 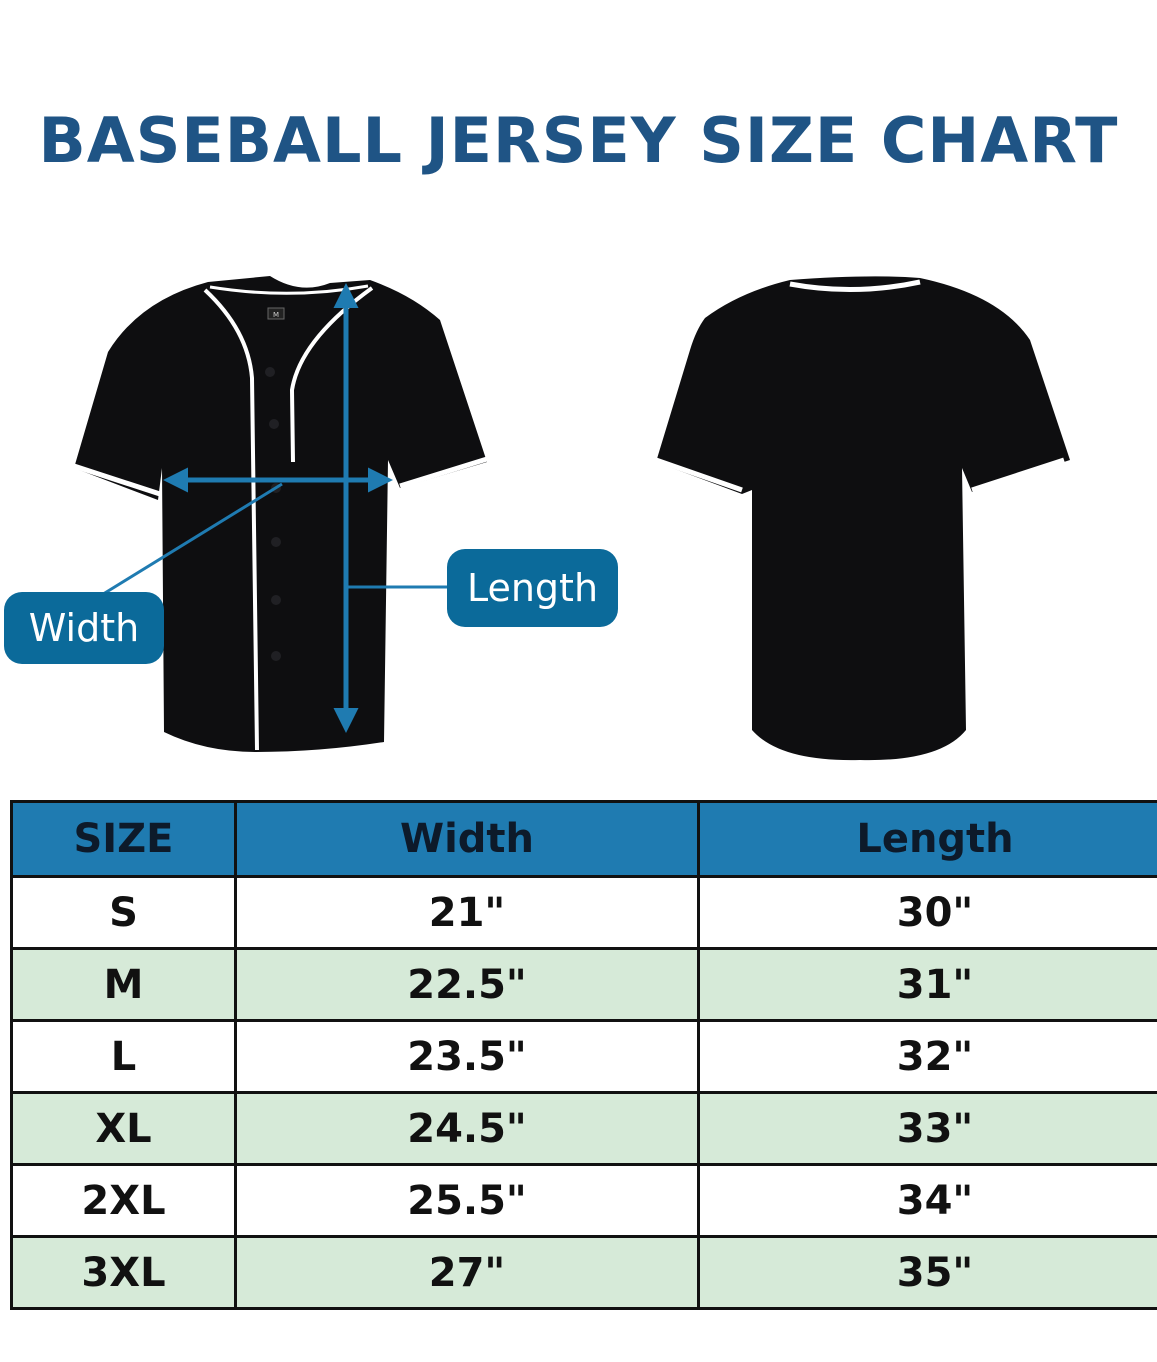 What do you see at coordinates (578, 140) in the screenshot?
I see `page-title: BASEBALL JERSEY SIZE CHART` at bounding box center [578, 140].